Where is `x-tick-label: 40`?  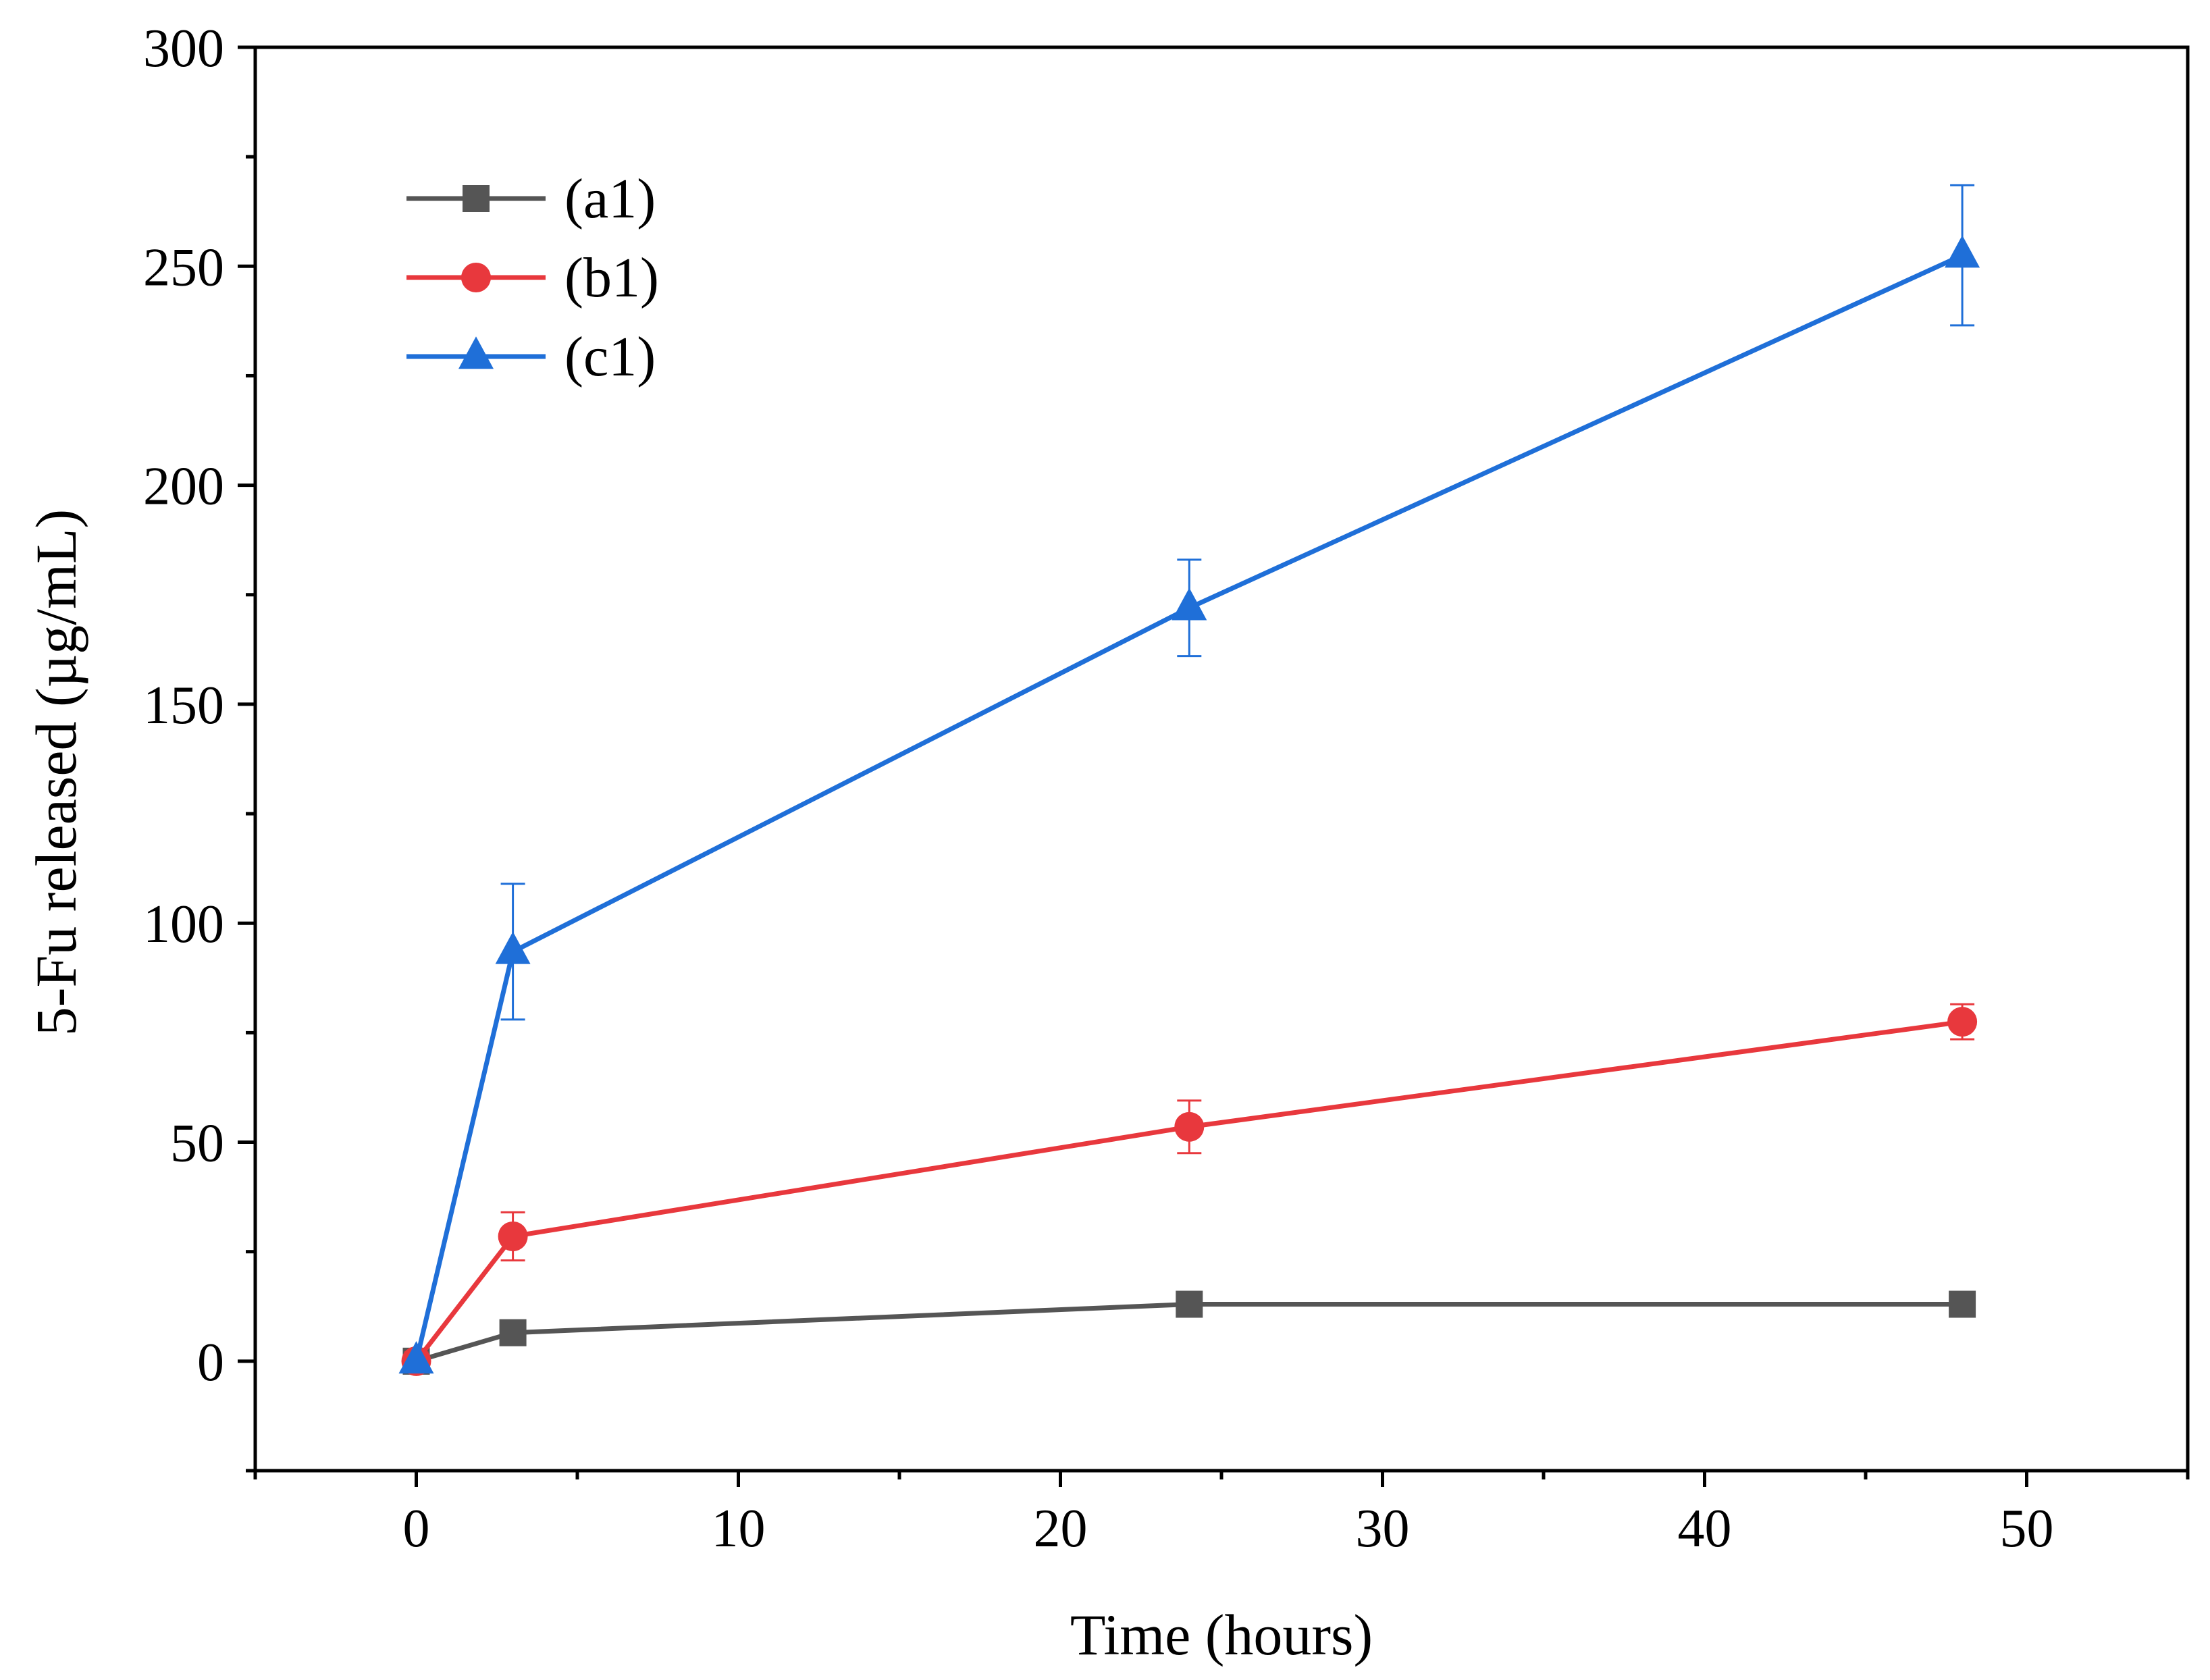 x-tick-label: 40 is located at coordinates (1705, 1529).